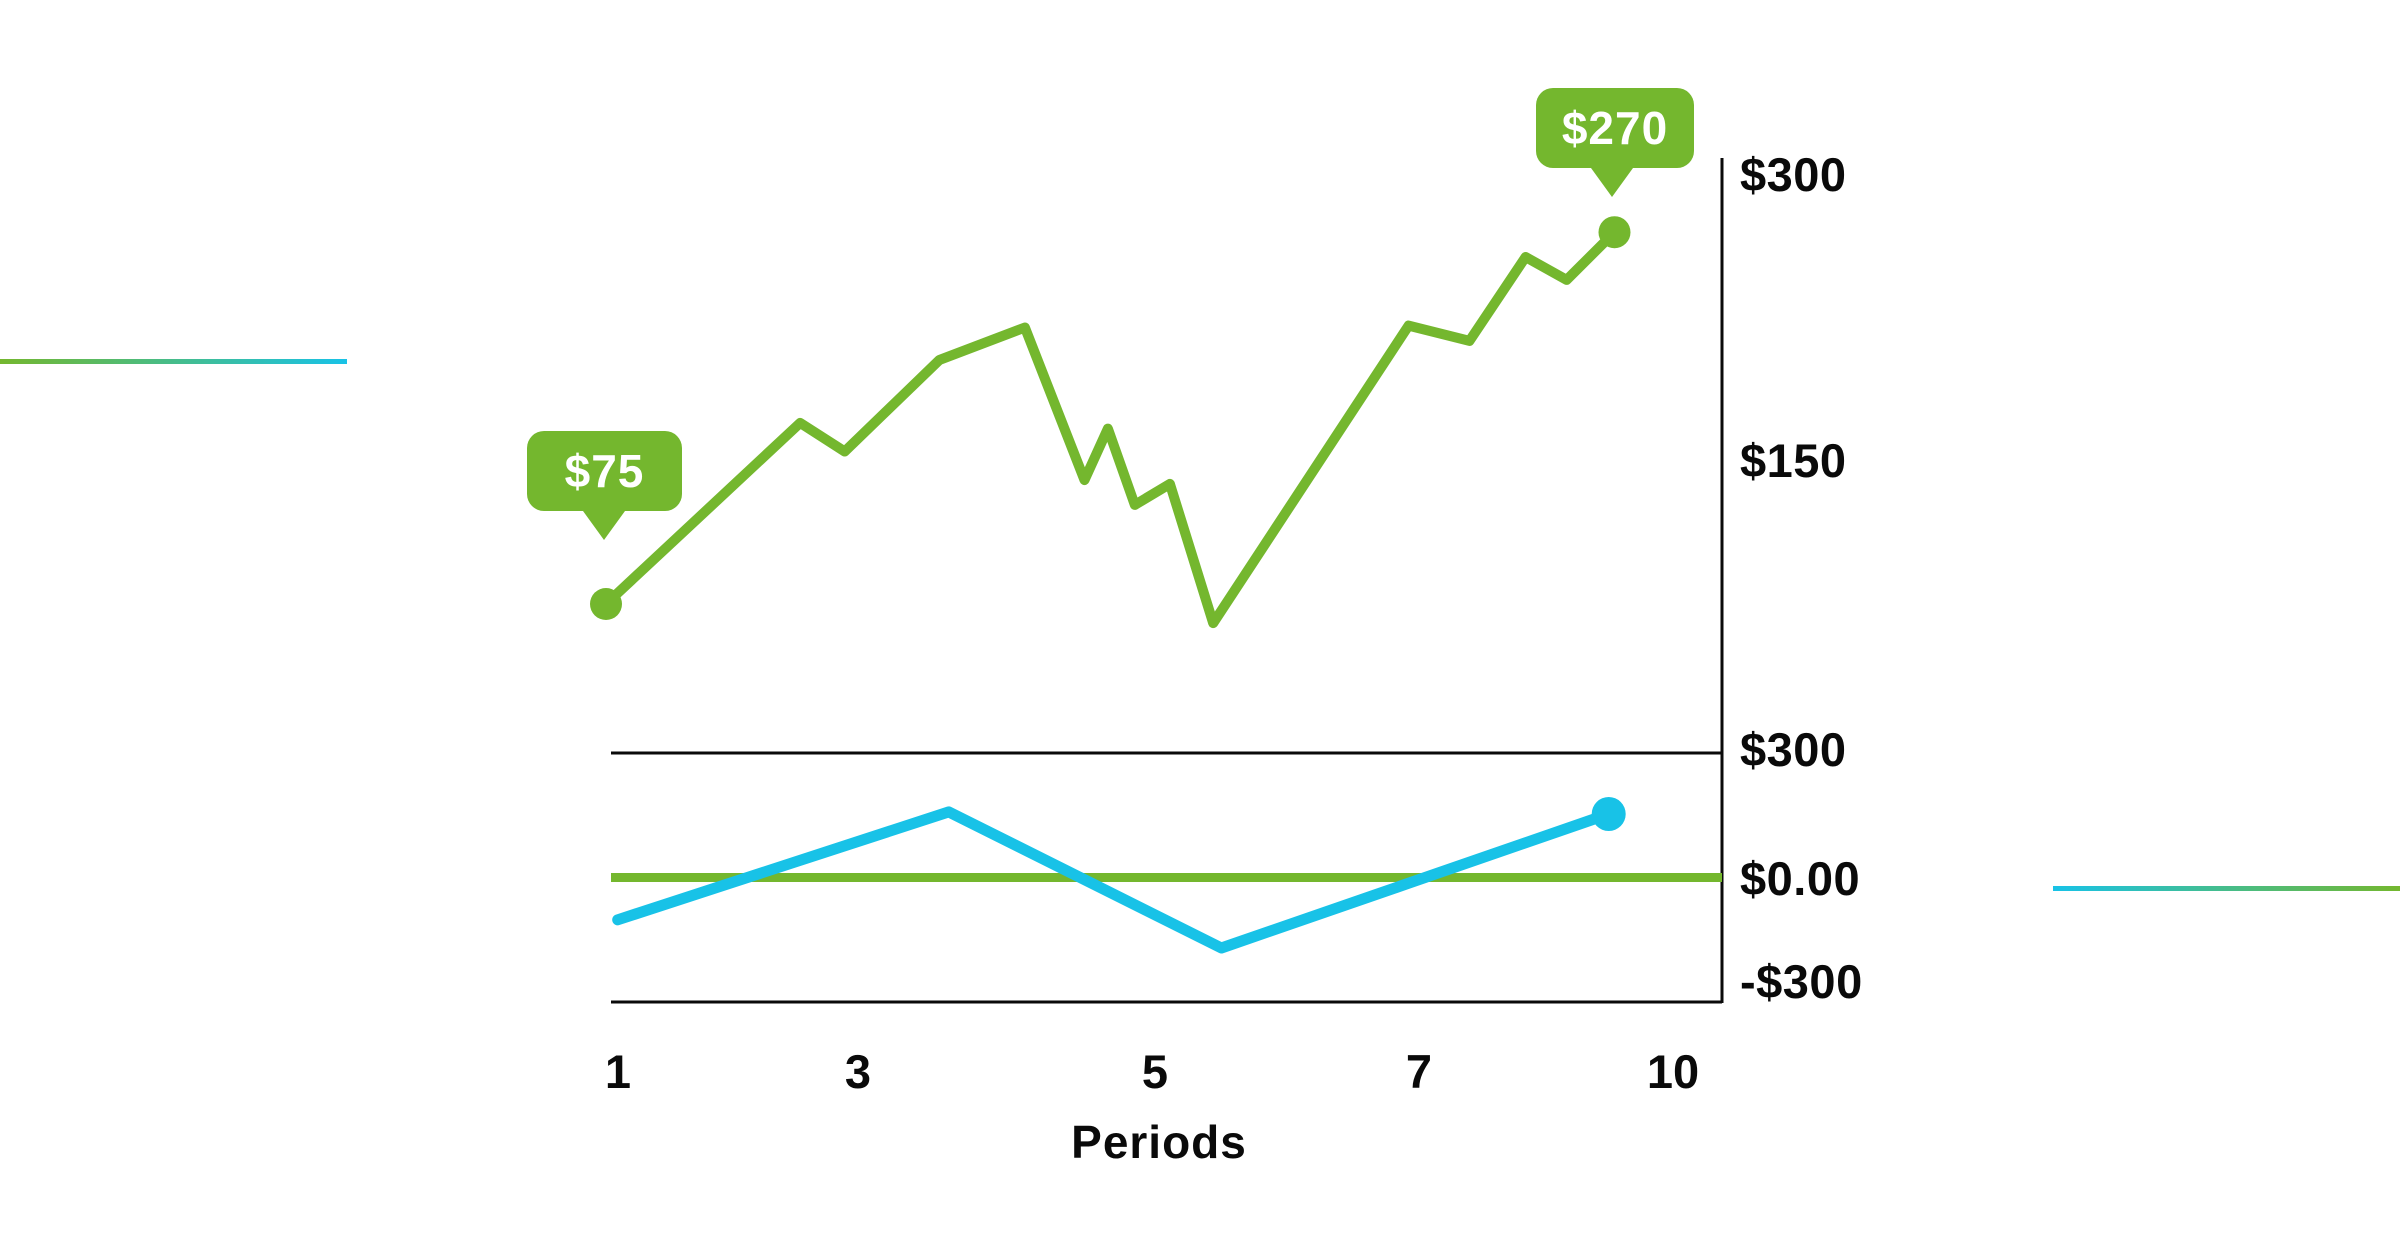  What do you see at coordinates (1110, 428) in the screenshot?
I see `green-line-series` at bounding box center [1110, 428].